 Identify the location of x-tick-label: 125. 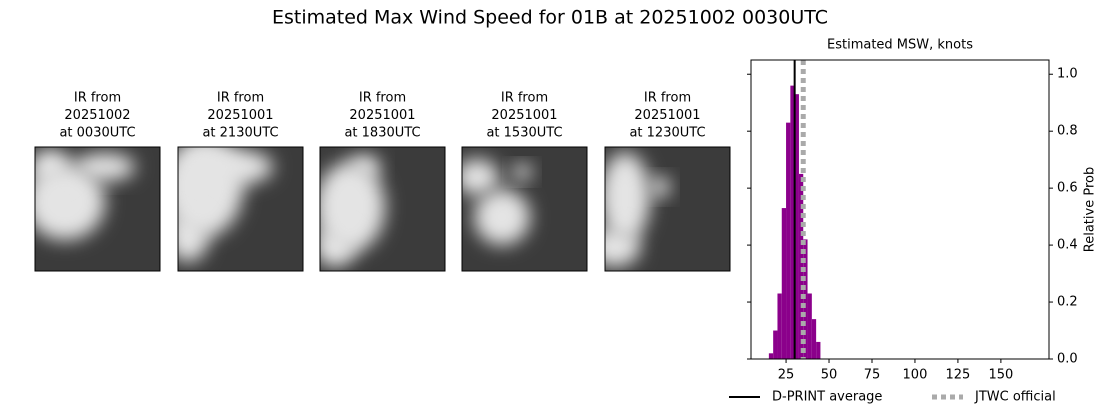
(958, 375).